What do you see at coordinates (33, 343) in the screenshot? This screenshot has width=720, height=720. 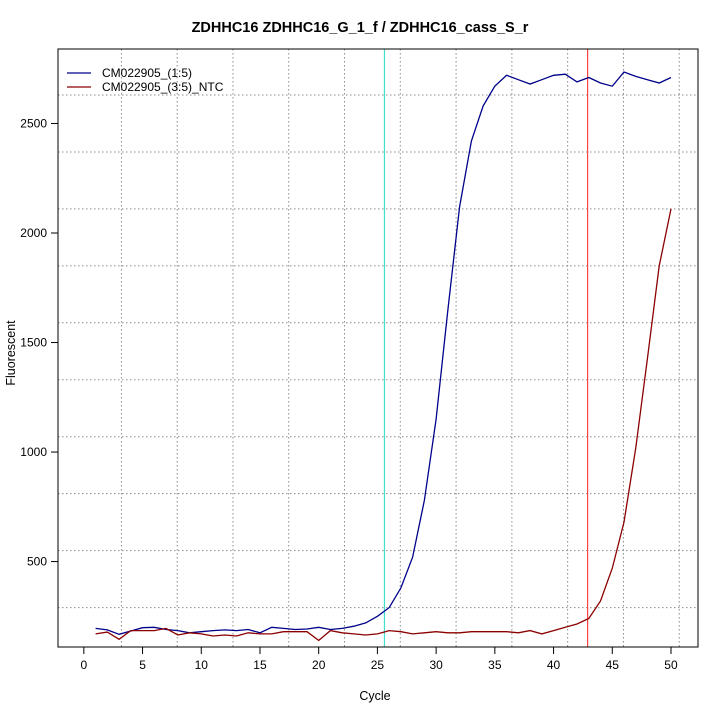 I see `y-tick-label: 1500` at bounding box center [33, 343].